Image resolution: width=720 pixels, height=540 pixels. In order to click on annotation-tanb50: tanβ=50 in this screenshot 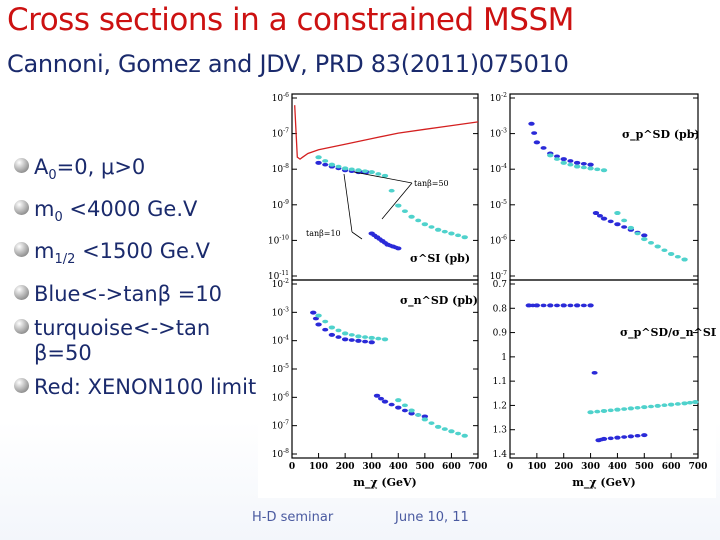, I will do `click(431, 183)`.